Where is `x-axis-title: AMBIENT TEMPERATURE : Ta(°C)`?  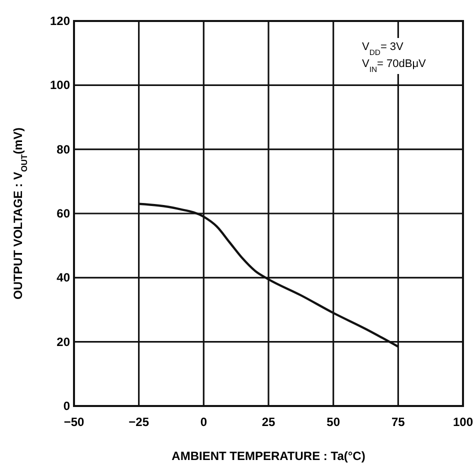 x-axis-title: AMBIENT TEMPERATURE : Ta(°C) is located at coordinates (269, 456).